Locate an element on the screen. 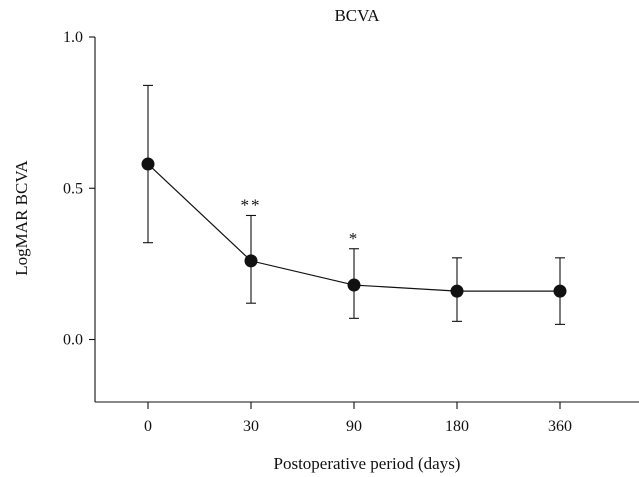 The width and height of the screenshot is (639, 477). y-tick-label: 1.0 is located at coordinates (73, 37).